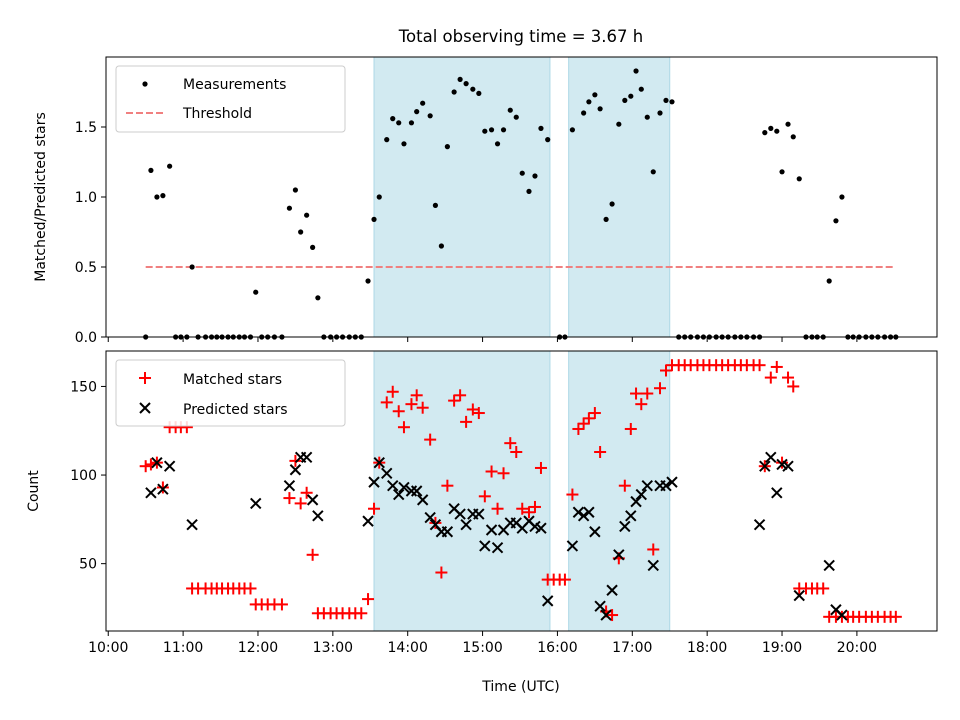 This screenshot has height=720, width=960. Describe the element at coordinates (522, 197) in the screenshot. I see `observing-windows` at that location.